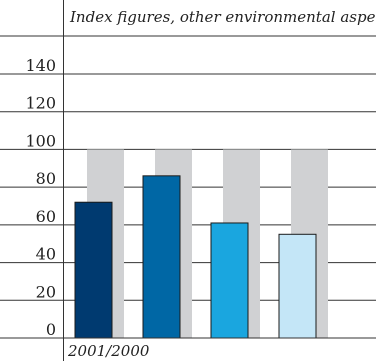 This screenshot has width=376, height=361. I want to click on y-tick-labels: 0 20 40 60 80 100 120 140, so click(40, 197).